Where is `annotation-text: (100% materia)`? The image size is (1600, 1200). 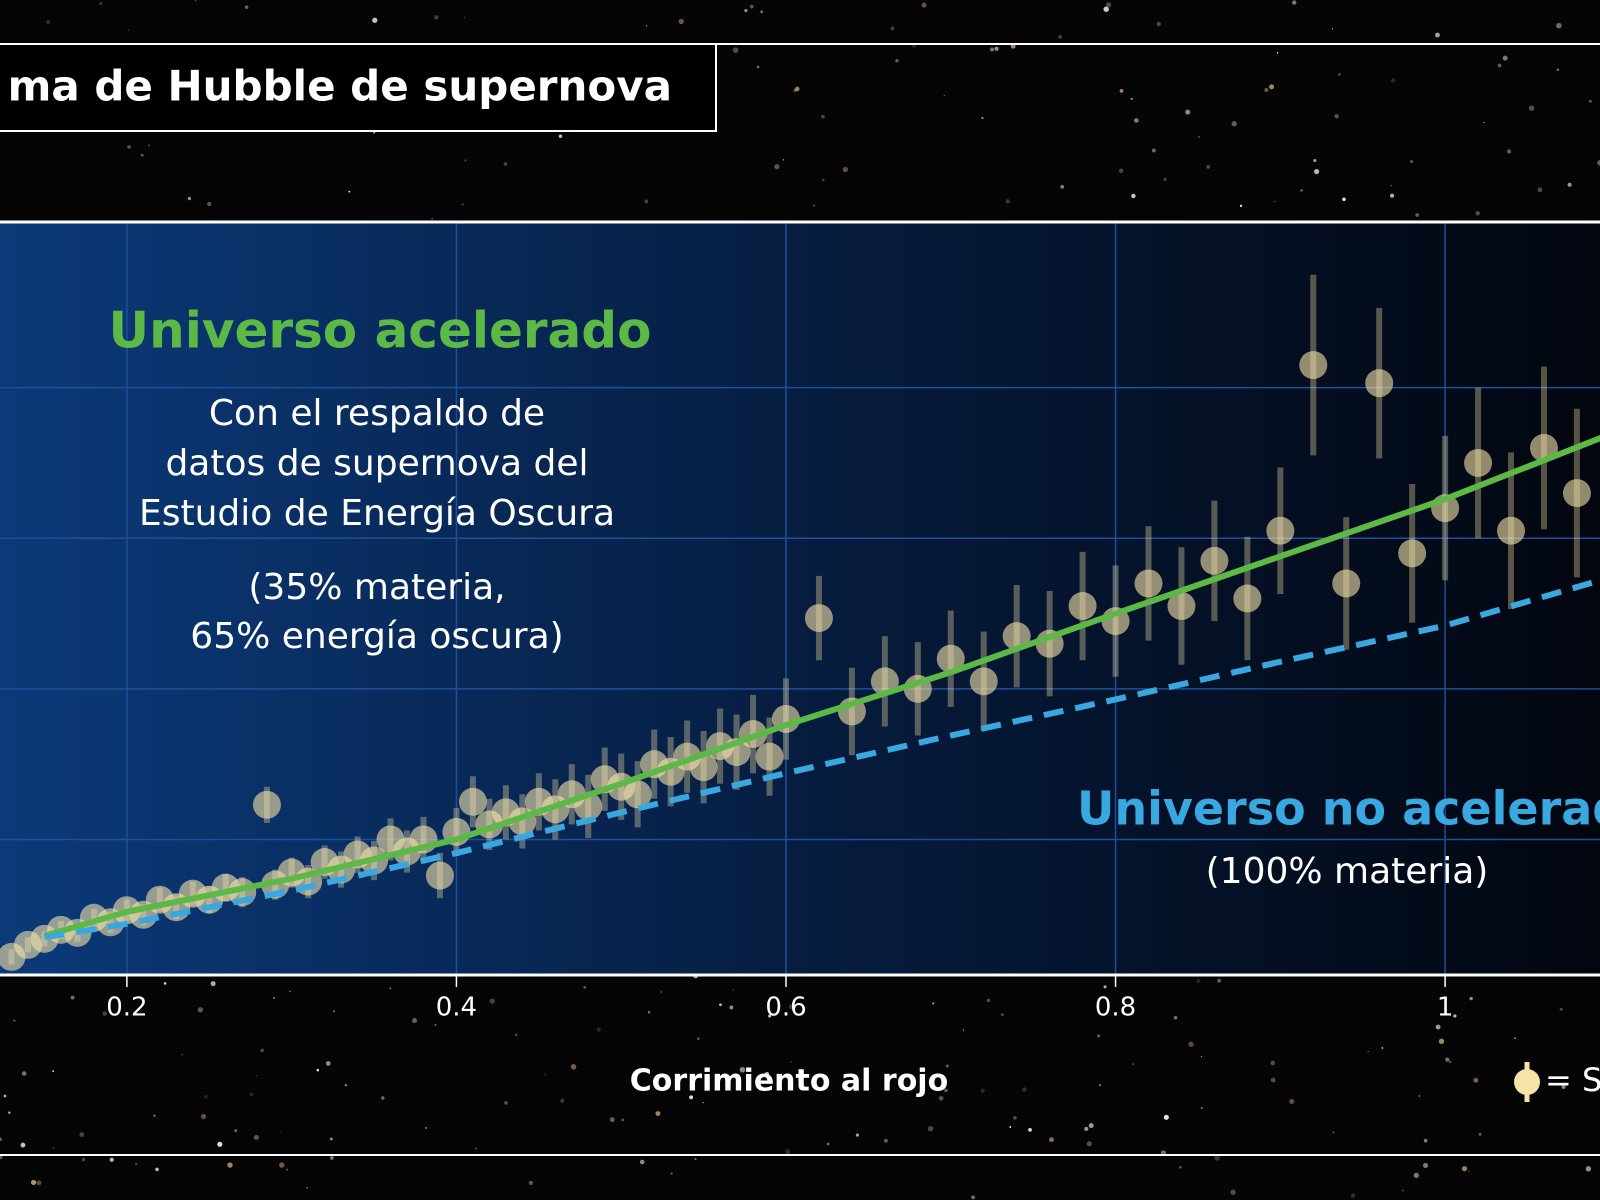
annotation-text: (100% materia) is located at coordinates (1347, 871).